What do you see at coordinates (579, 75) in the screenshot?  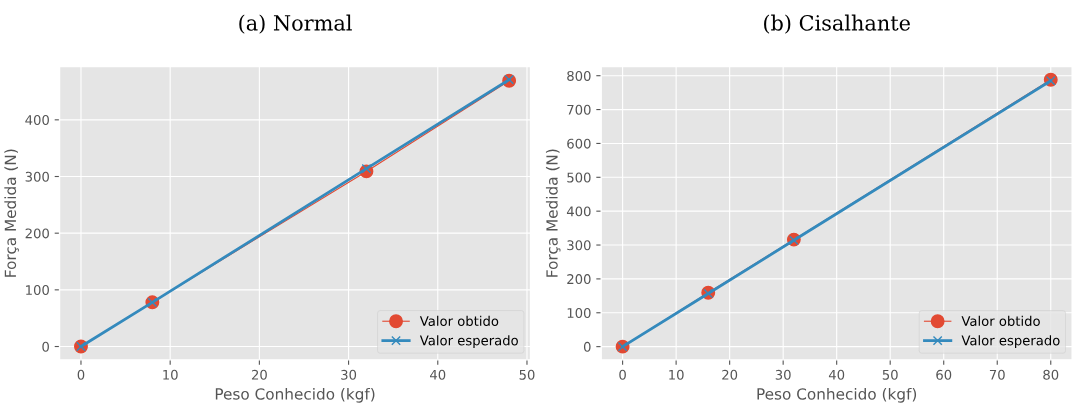 I see `y-tick-label: 800` at bounding box center [579, 75].